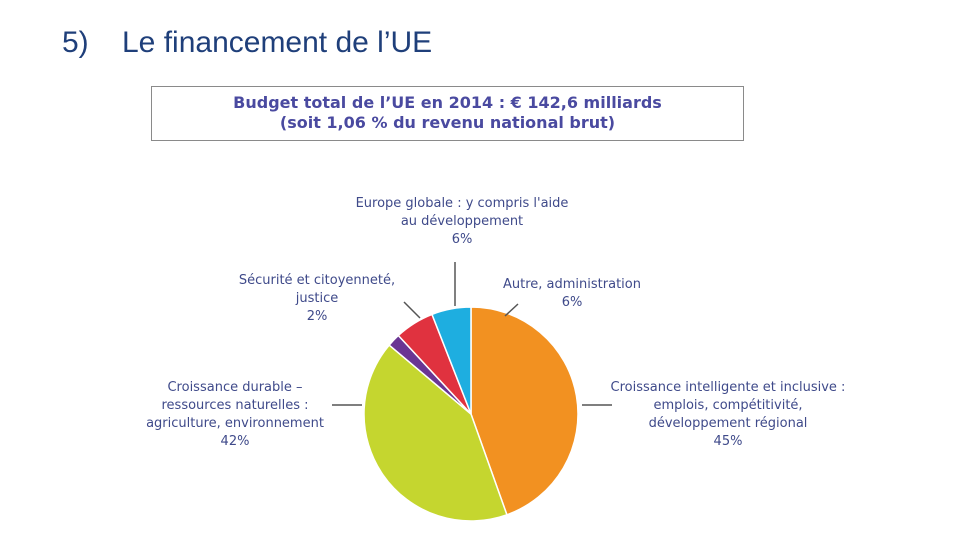 Image resolution: width=960 pixels, height=540 pixels. I want to click on slide-title: 5) Le financement de l’UE, so click(247, 43).